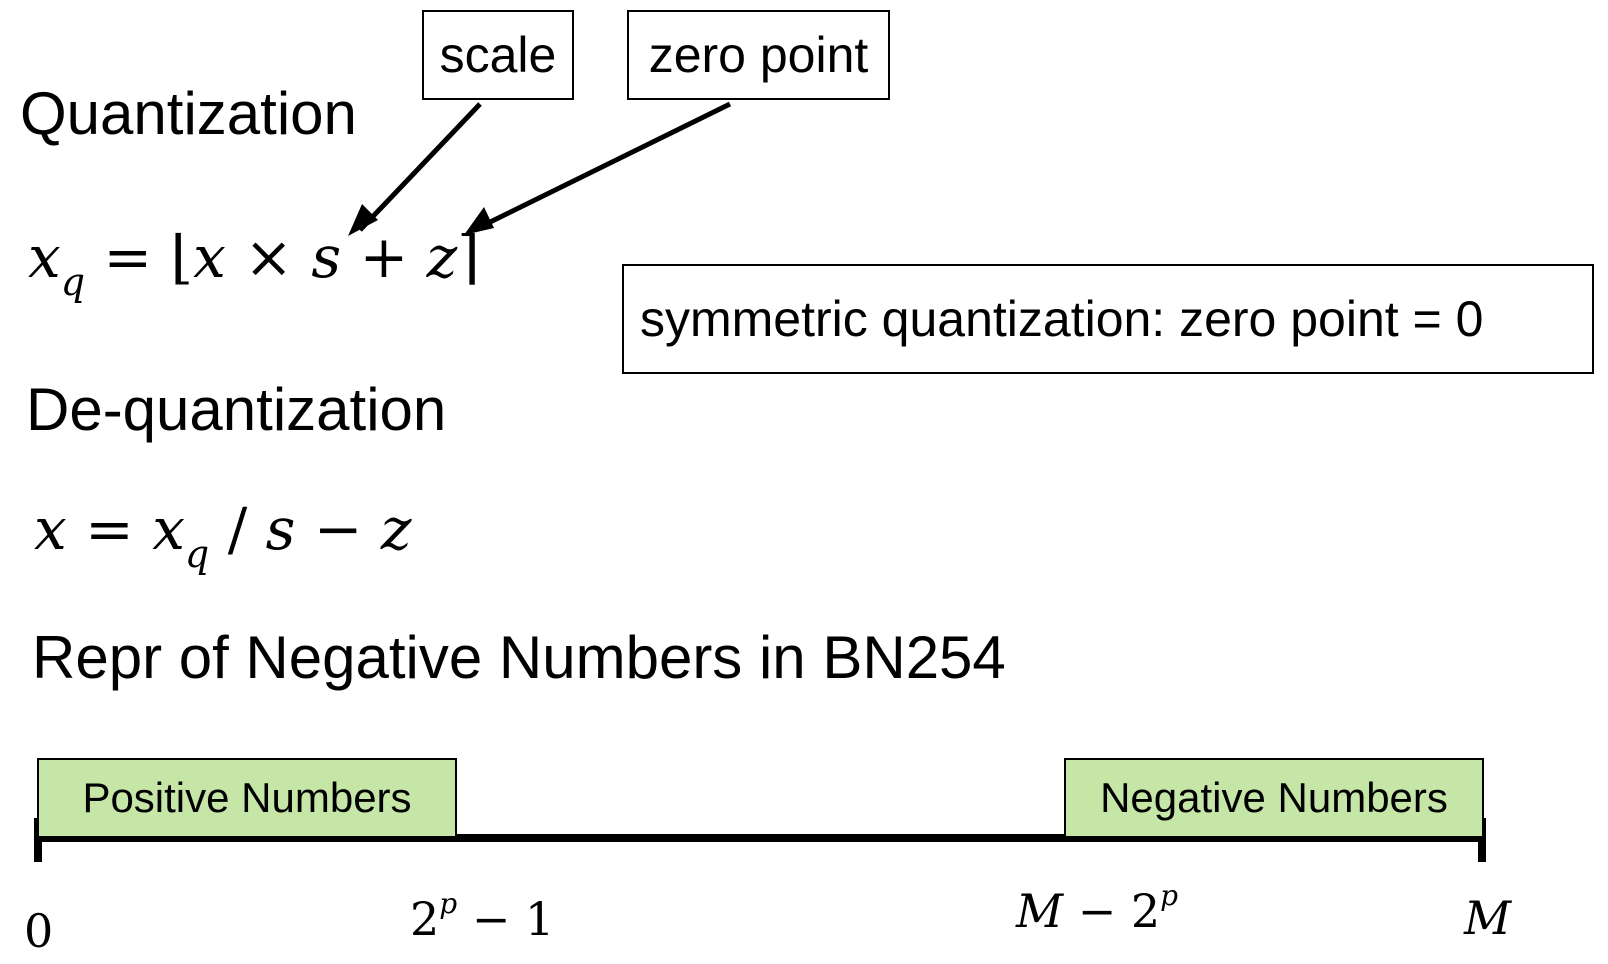 This screenshot has width=1608, height=964. What do you see at coordinates (1040, 911) in the screenshot?
I see `tick-neg-M: M` at bounding box center [1040, 911].